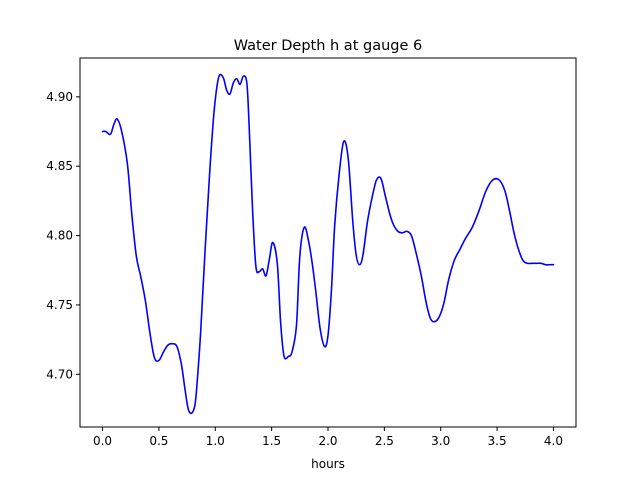 The image size is (640, 480). What do you see at coordinates (59, 97) in the screenshot?
I see `y-tick-label: 4.90` at bounding box center [59, 97].